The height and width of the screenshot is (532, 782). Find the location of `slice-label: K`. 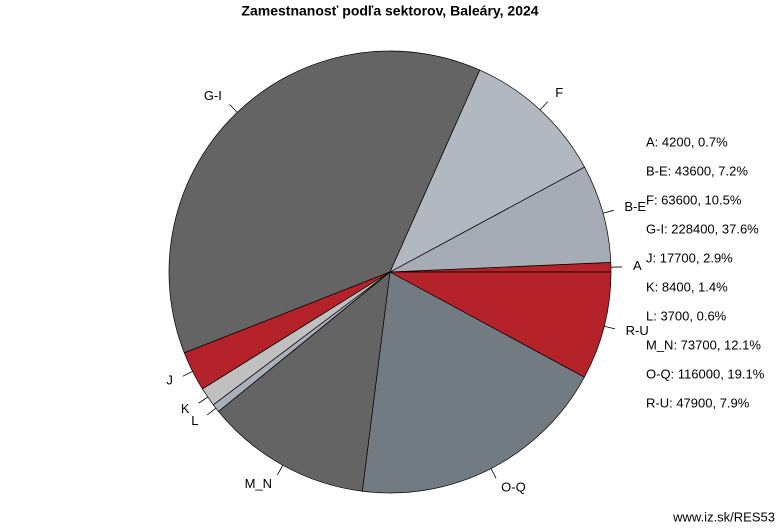

slice-label: K is located at coordinates (185, 408).